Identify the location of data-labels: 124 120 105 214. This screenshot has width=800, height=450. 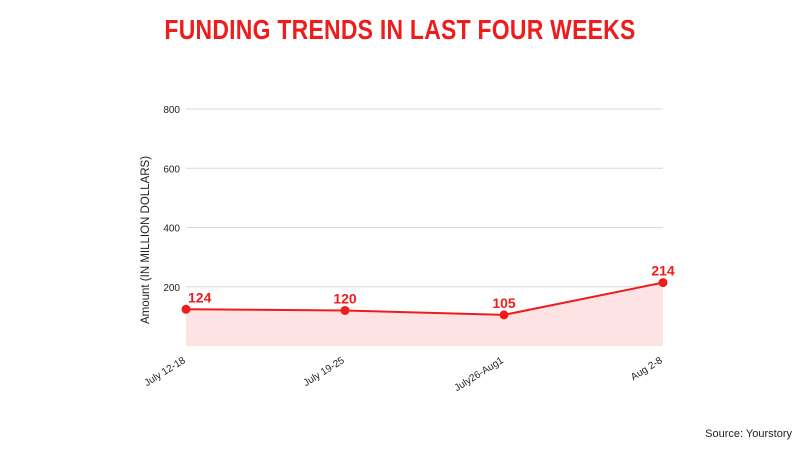
(431, 287).